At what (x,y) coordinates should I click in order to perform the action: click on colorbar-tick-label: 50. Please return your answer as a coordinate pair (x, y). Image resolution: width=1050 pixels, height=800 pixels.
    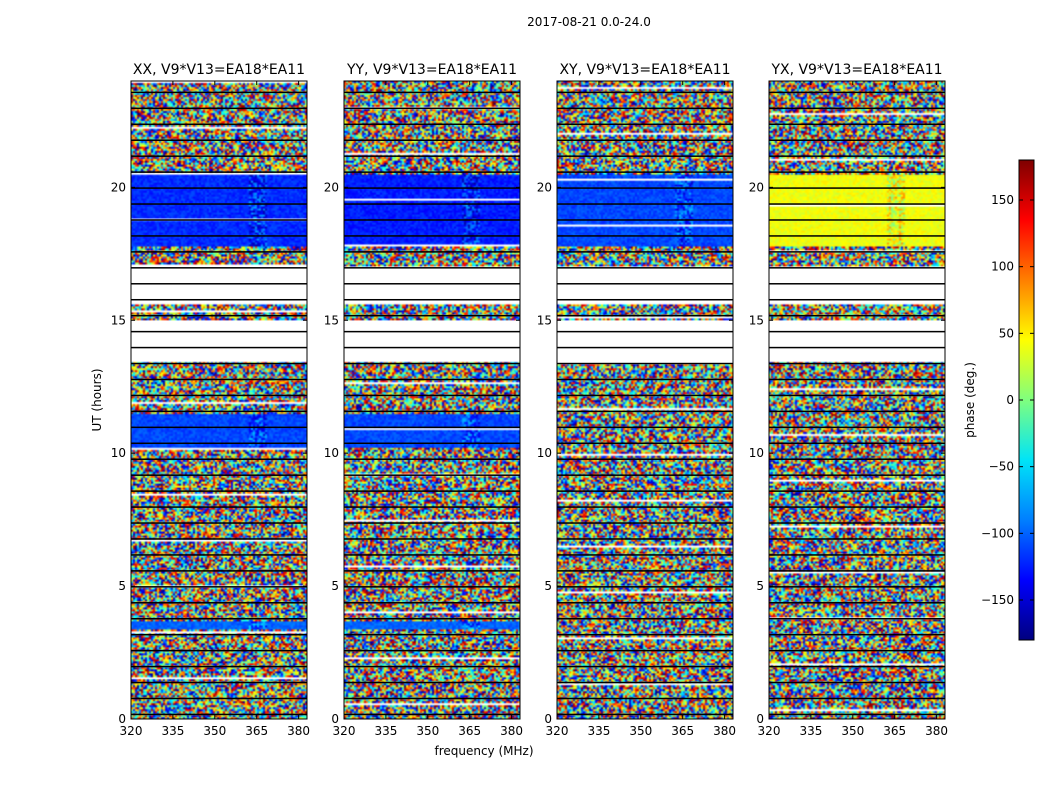
    Looking at the image, I should click on (1006, 333).